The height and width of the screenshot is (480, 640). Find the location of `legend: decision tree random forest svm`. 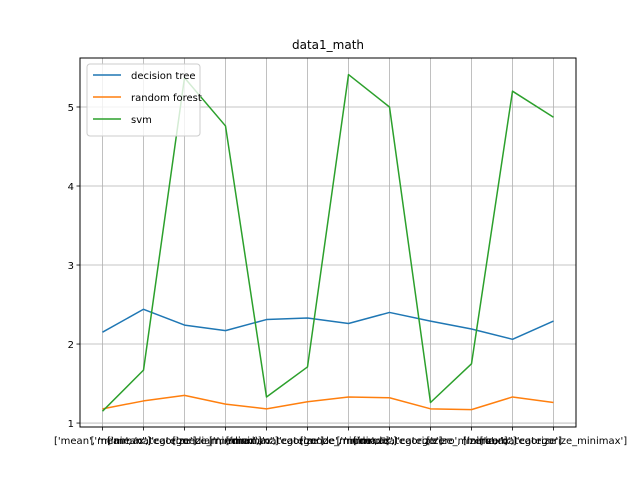

legend: decision tree random forest svm is located at coordinates (144, 100).